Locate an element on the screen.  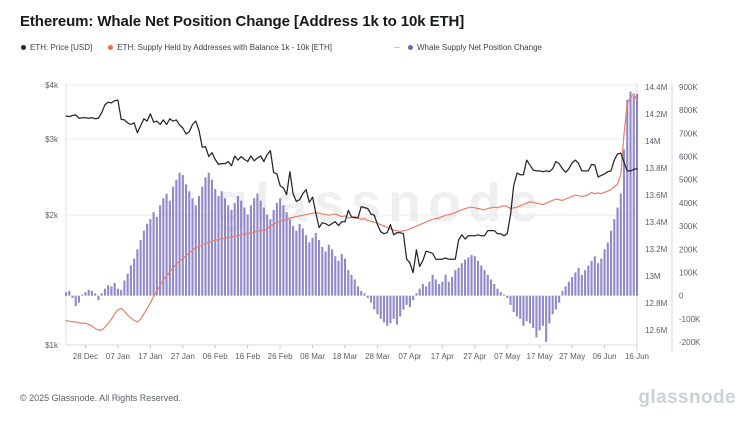
legend-item-netpos: Whale Supply Net Position Change is located at coordinates (475, 47).